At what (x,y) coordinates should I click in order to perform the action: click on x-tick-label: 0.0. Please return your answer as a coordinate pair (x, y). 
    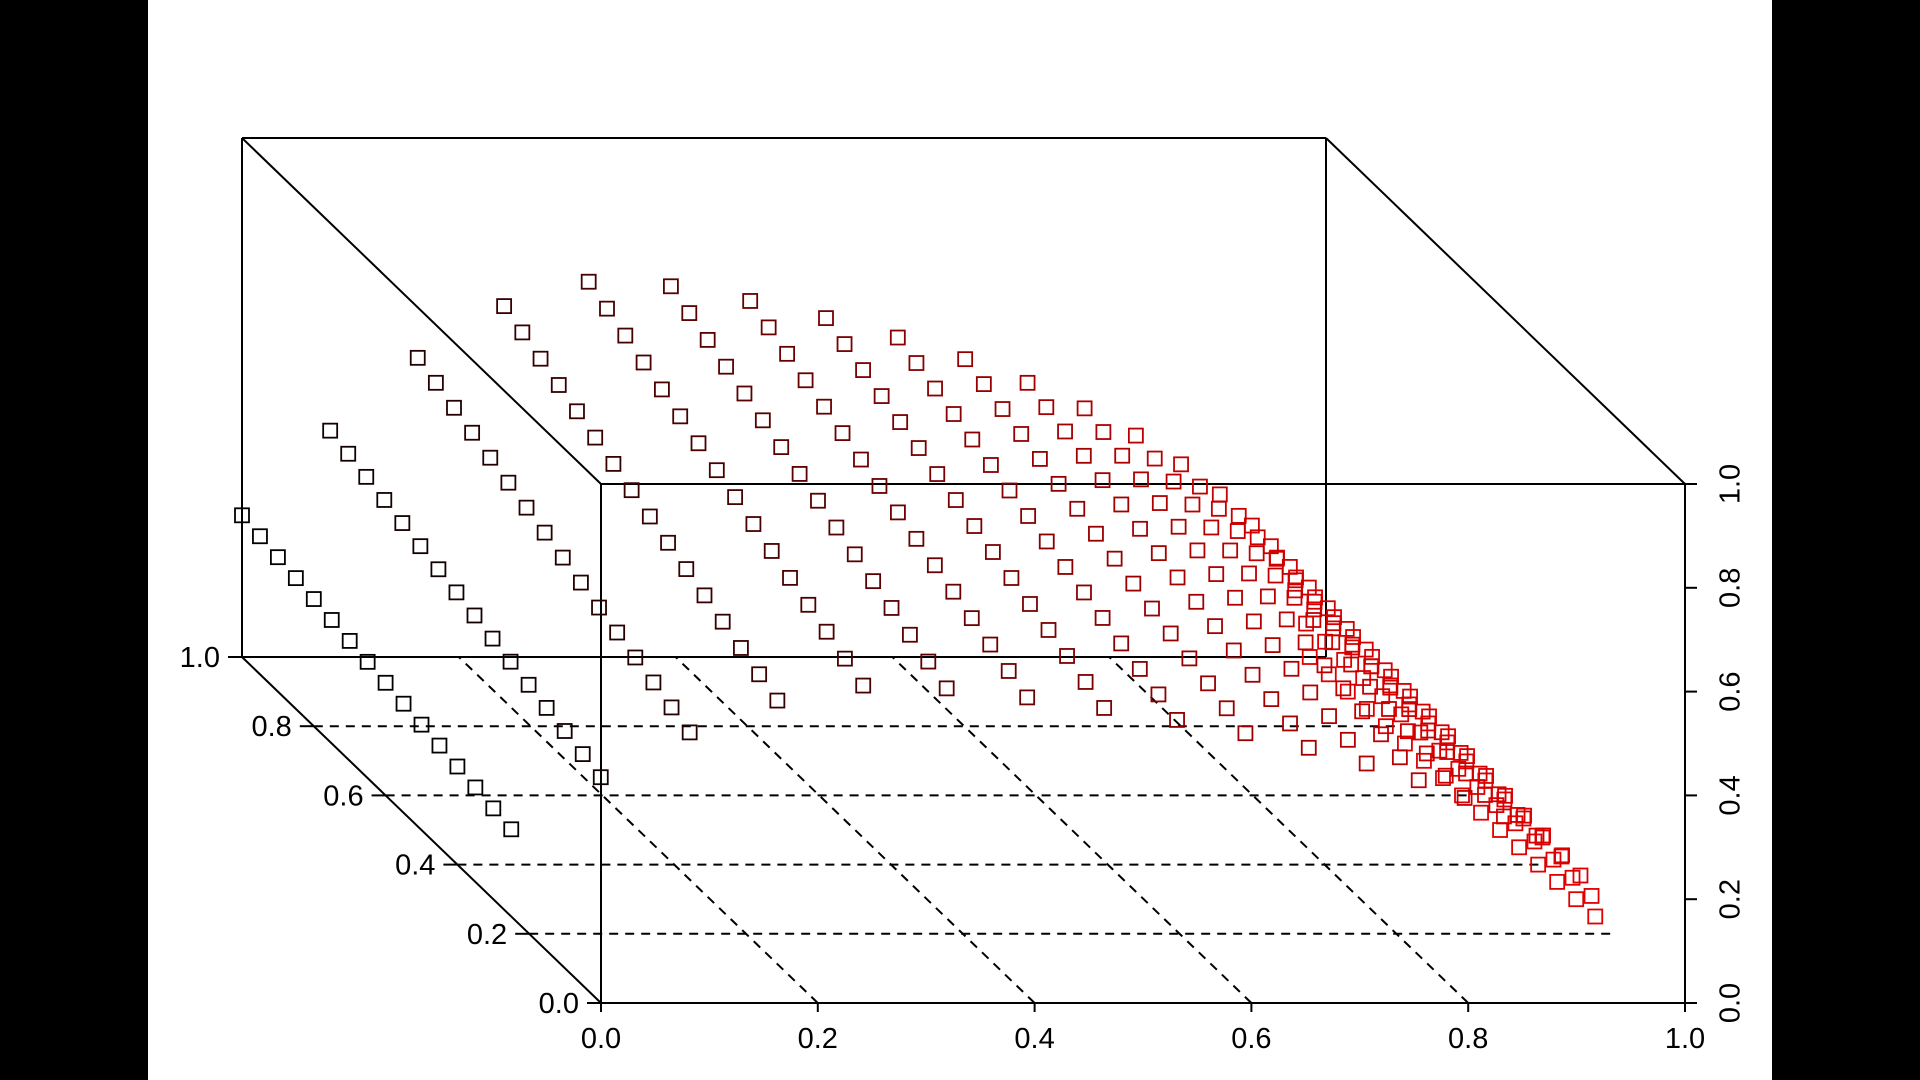
    Looking at the image, I should click on (601, 1039).